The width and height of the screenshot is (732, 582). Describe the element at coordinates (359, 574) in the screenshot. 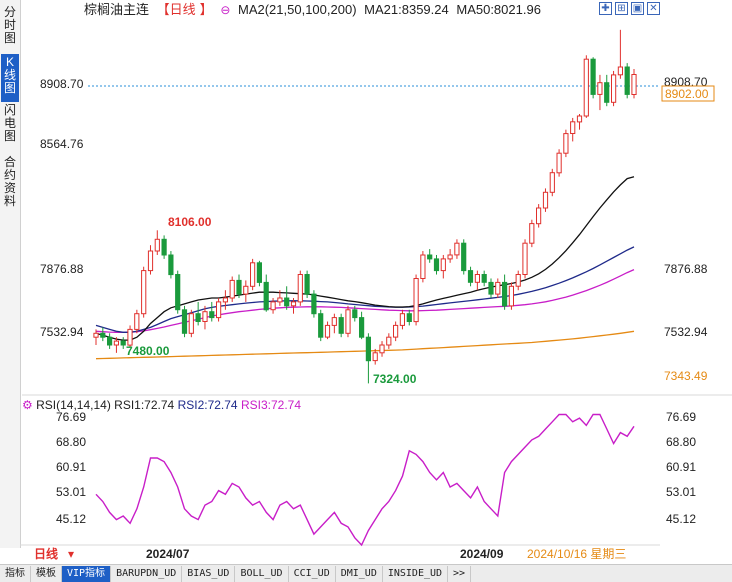

I see `tab-dmi: DMI_UD` at that location.